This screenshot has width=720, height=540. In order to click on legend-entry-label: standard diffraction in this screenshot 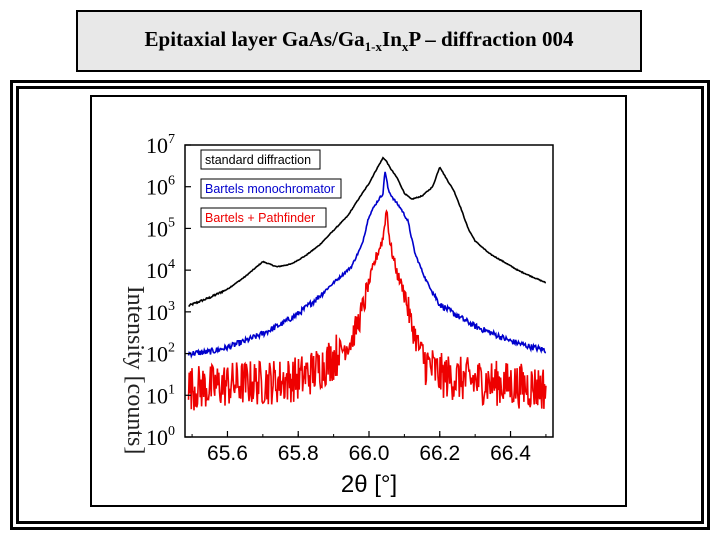, I will do `click(258, 160)`.